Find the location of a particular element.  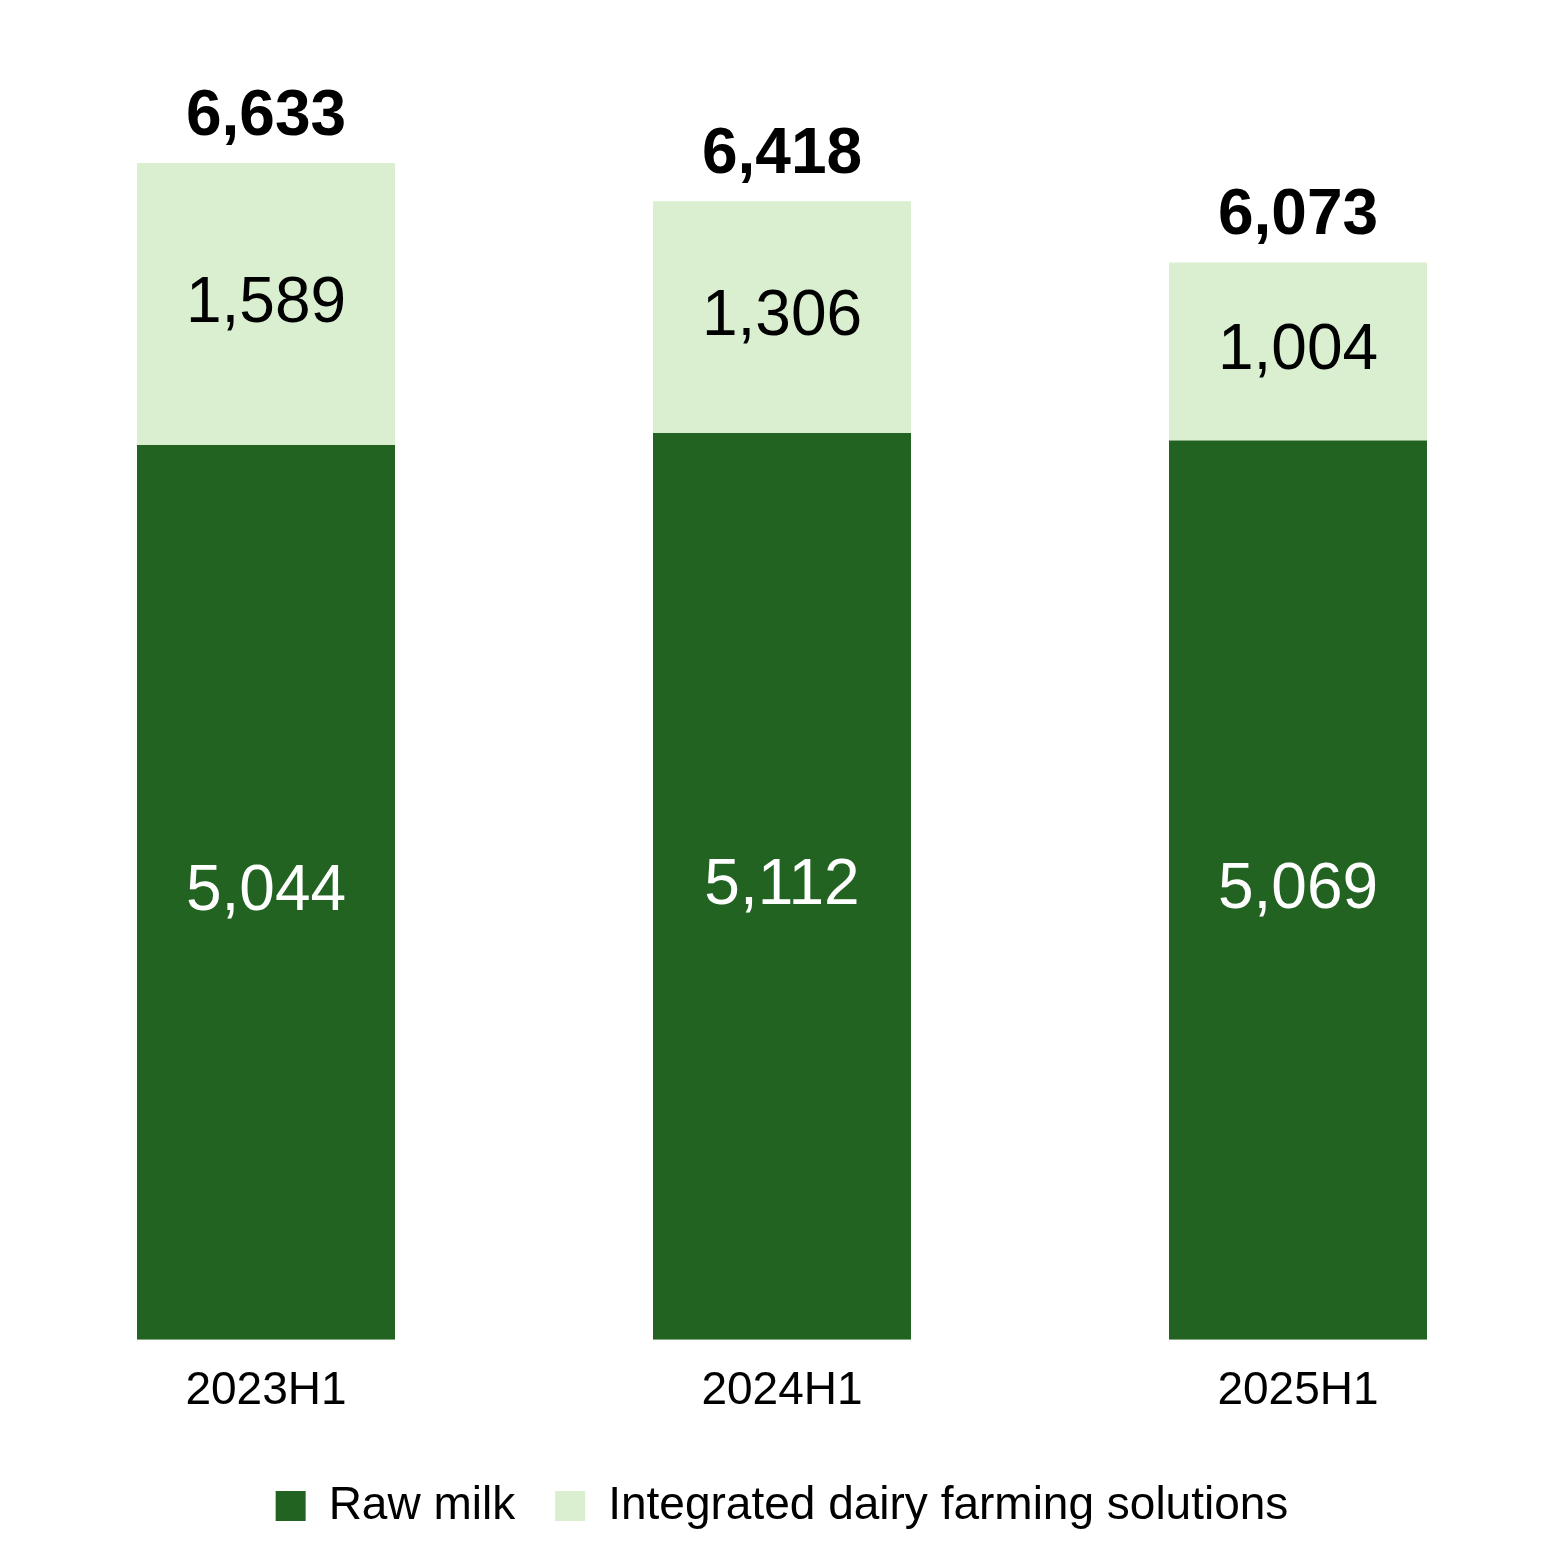

total-label: 6,633 is located at coordinates (266, 112).